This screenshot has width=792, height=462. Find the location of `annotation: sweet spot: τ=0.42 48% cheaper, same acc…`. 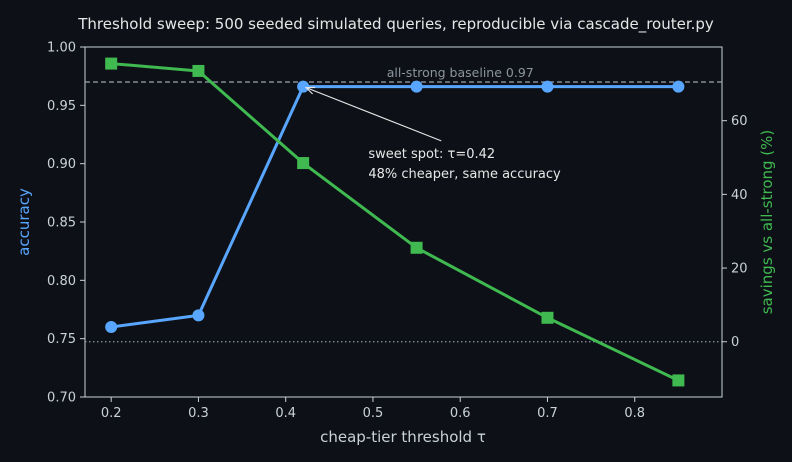

annotation: sweet spot: τ=0.42 48% cheaper, same acc… is located at coordinates (432, 134).